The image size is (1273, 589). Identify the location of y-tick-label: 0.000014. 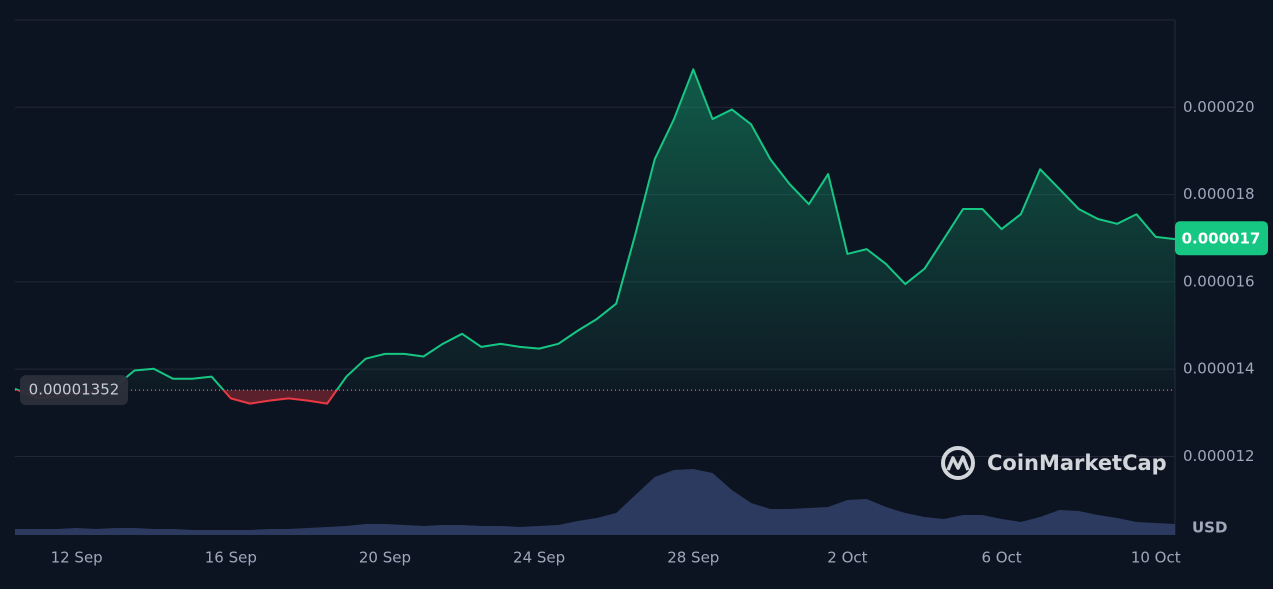
(1219, 369).